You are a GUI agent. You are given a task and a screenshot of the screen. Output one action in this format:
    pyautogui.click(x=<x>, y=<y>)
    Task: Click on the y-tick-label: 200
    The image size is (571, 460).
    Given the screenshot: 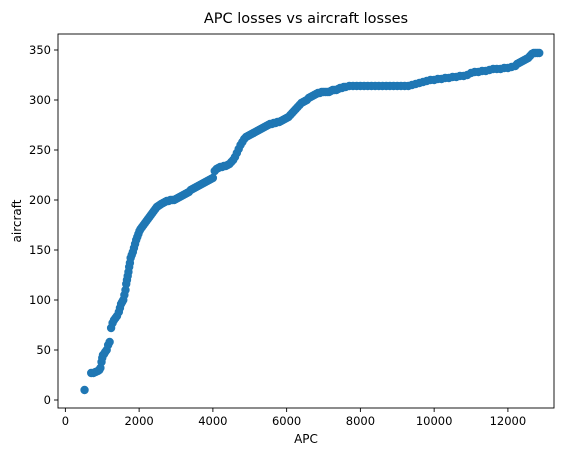 What is the action you would take?
    pyautogui.click(x=40, y=200)
    